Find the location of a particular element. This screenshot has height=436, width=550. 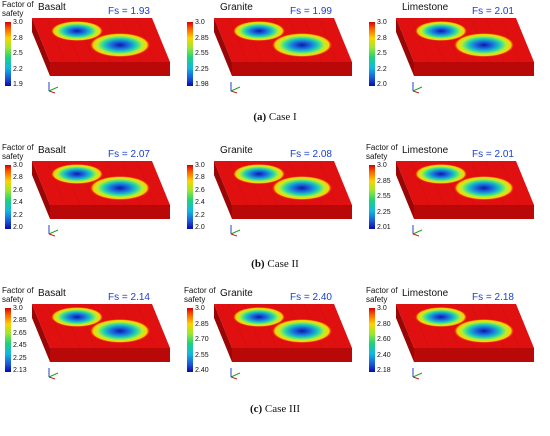

case-caption-text: Case III is located at coordinates (281, 409).